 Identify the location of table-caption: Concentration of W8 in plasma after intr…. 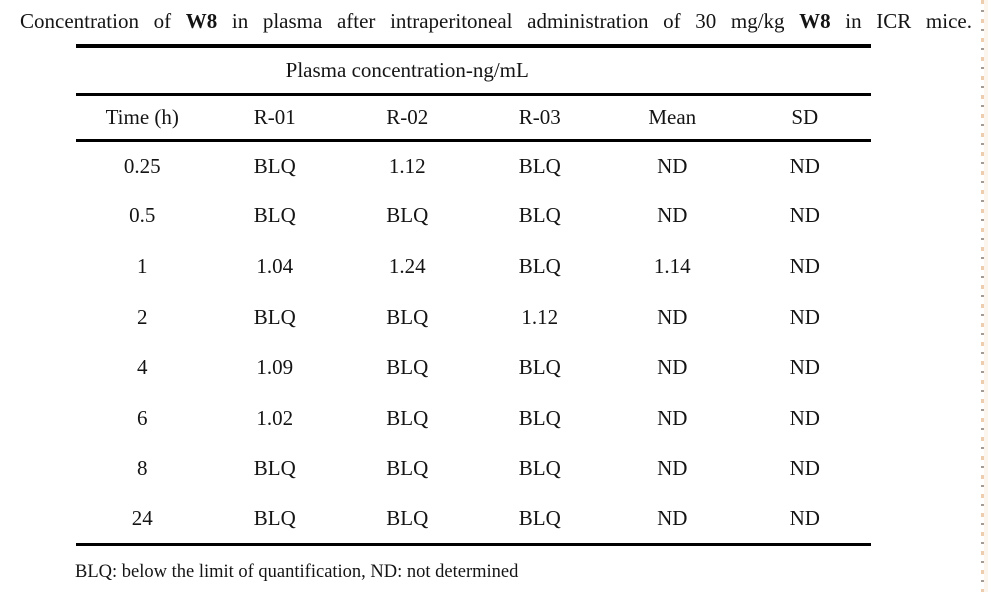
(496, 21).